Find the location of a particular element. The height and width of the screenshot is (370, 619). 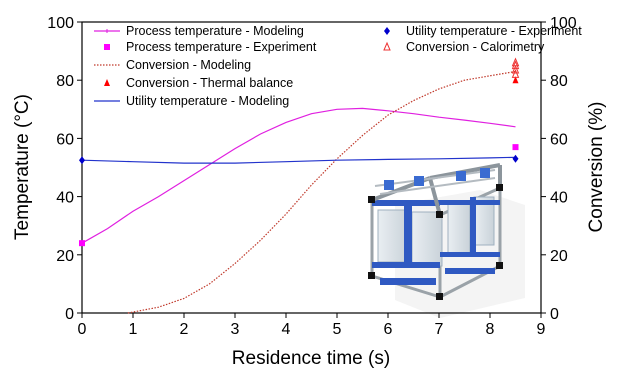

legend-swatch-conversion-calorimetry is located at coordinates (387, 46).